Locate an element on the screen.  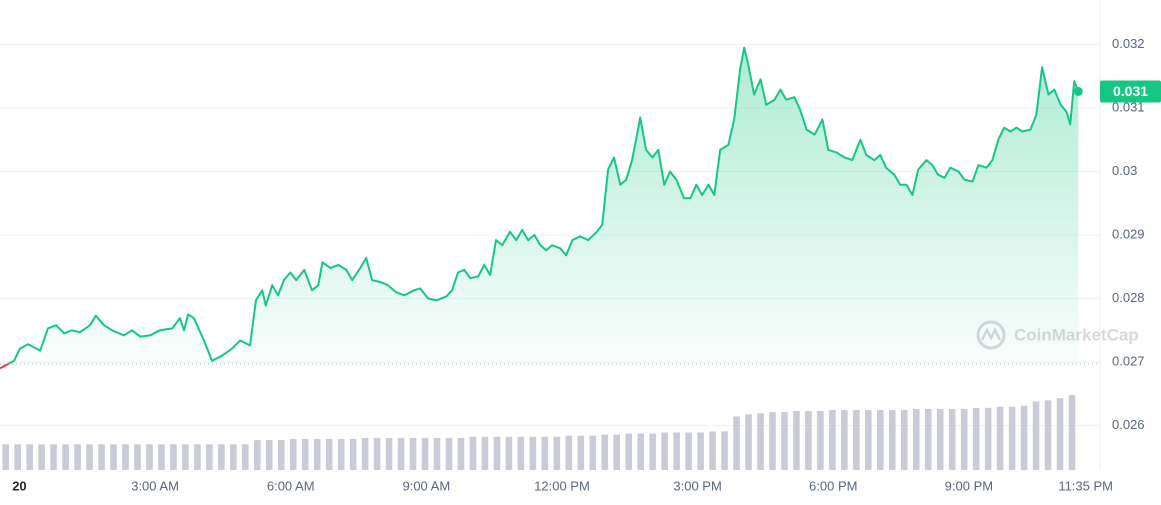
y-tick-label: 0.031 is located at coordinates (1128, 106).